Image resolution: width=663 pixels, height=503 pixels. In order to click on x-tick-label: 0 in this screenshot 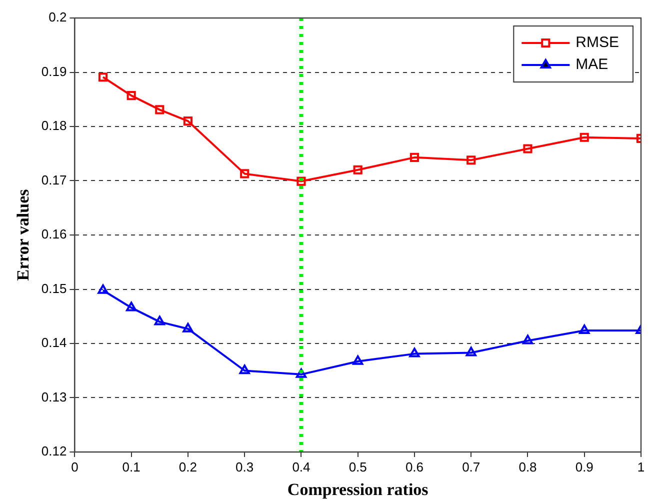, I will do `click(74, 466)`.